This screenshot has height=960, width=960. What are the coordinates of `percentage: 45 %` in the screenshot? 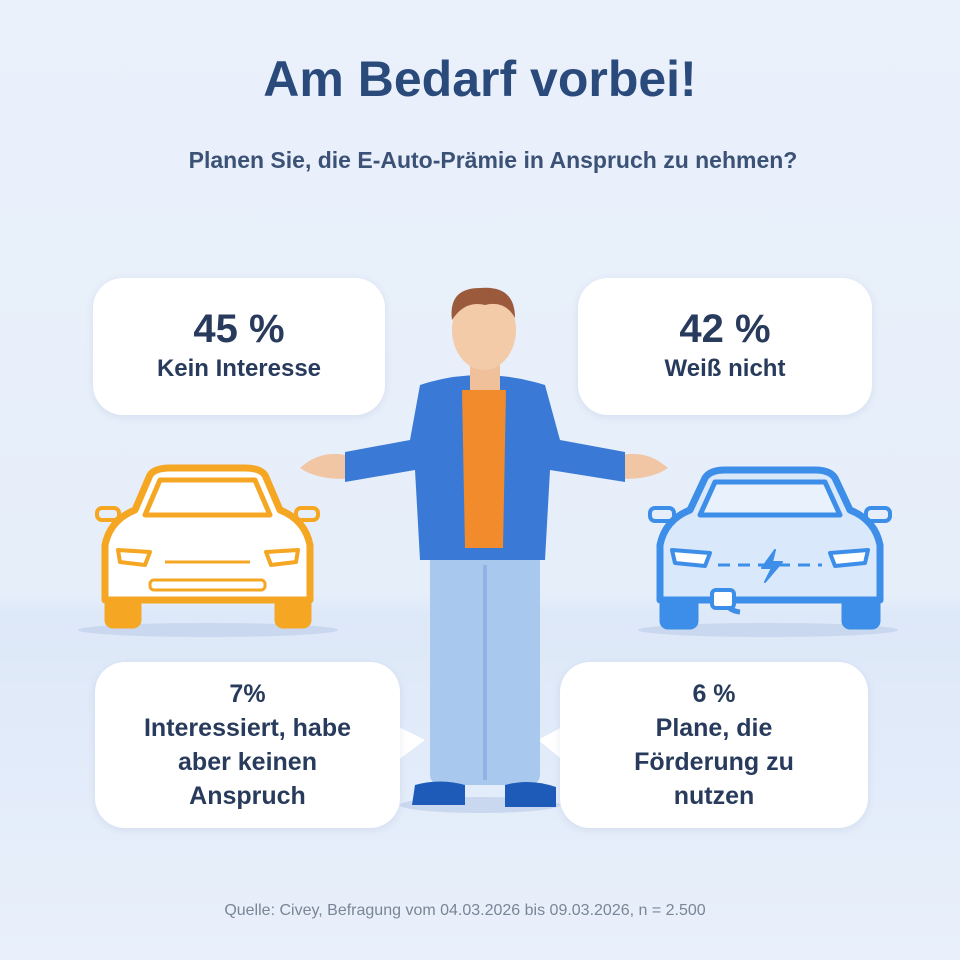 It's located at (239, 329).